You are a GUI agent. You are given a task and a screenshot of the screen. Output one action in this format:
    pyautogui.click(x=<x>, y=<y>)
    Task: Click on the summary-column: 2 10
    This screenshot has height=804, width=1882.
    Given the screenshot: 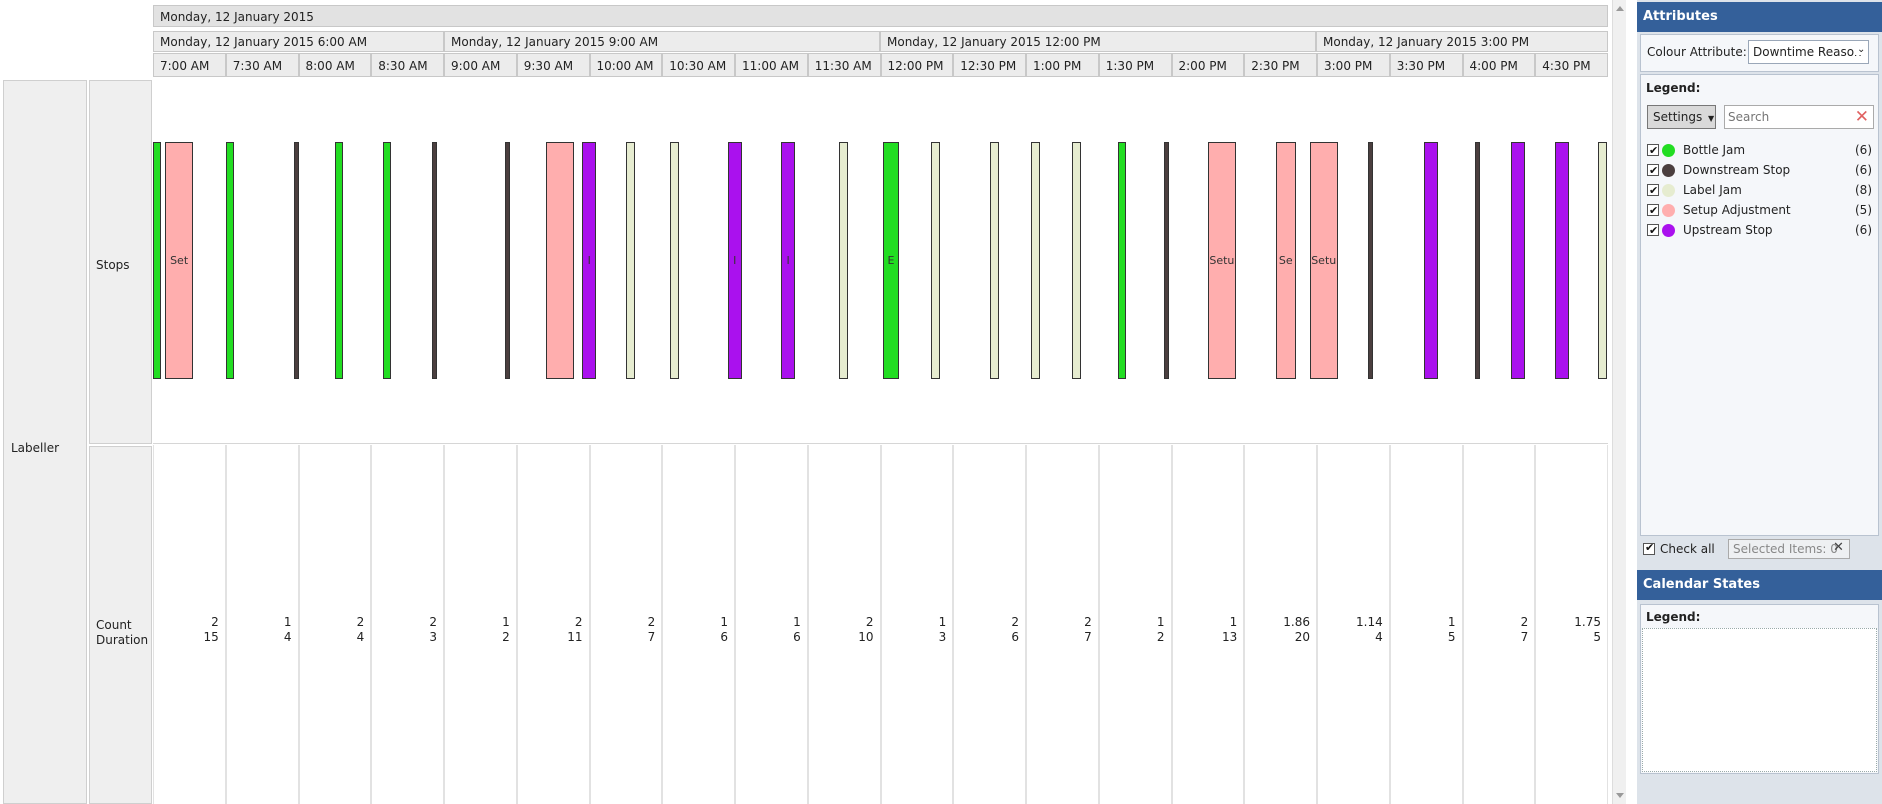 What is the action you would take?
    pyautogui.click(x=844, y=624)
    